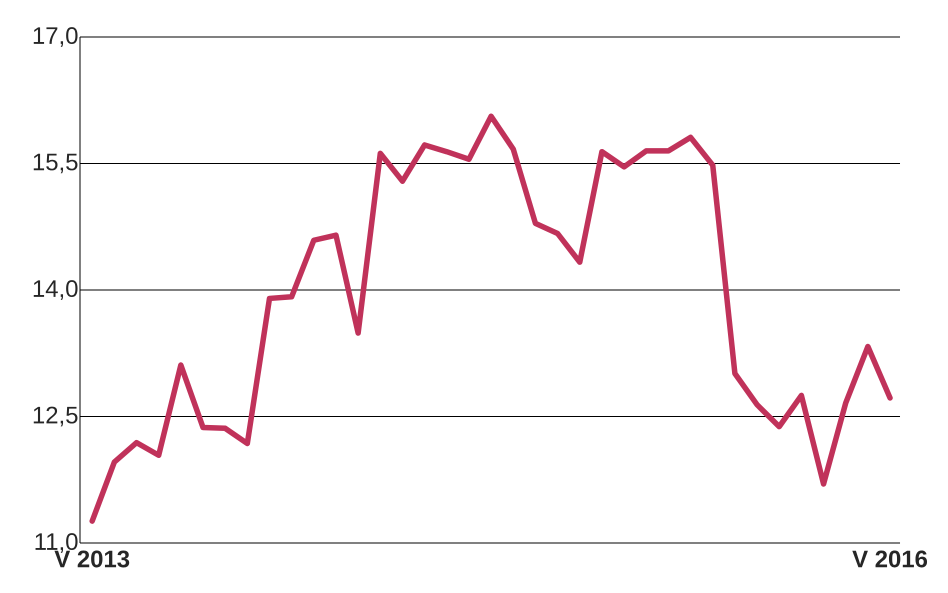 This screenshot has height=593, width=948. I want to click on x-tick-label: V 2013, so click(92, 559).